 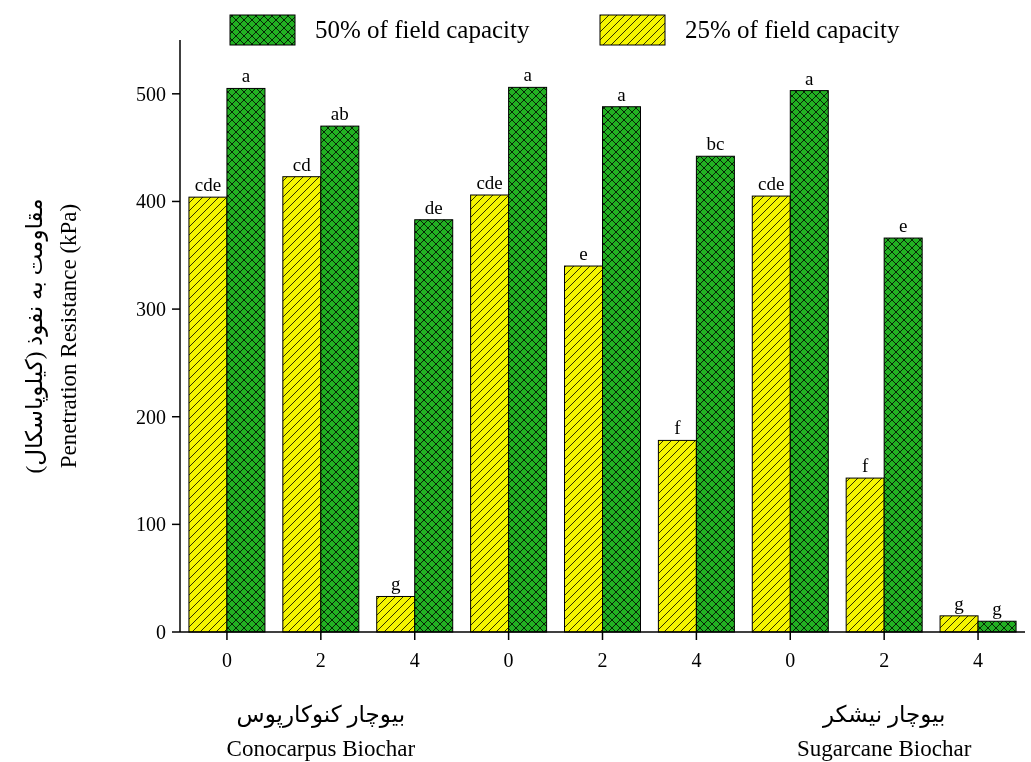 What do you see at coordinates (792, 29) in the screenshot?
I see `legend-label: 25% of field capacity` at bounding box center [792, 29].